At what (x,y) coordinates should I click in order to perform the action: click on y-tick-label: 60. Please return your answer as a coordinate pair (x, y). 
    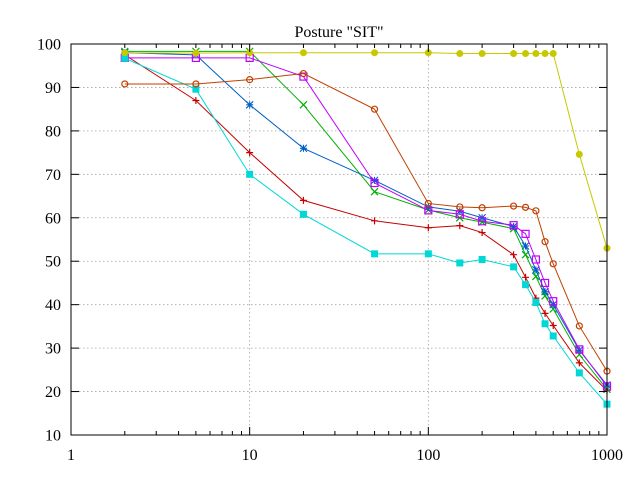
    Looking at the image, I should click on (53, 218).